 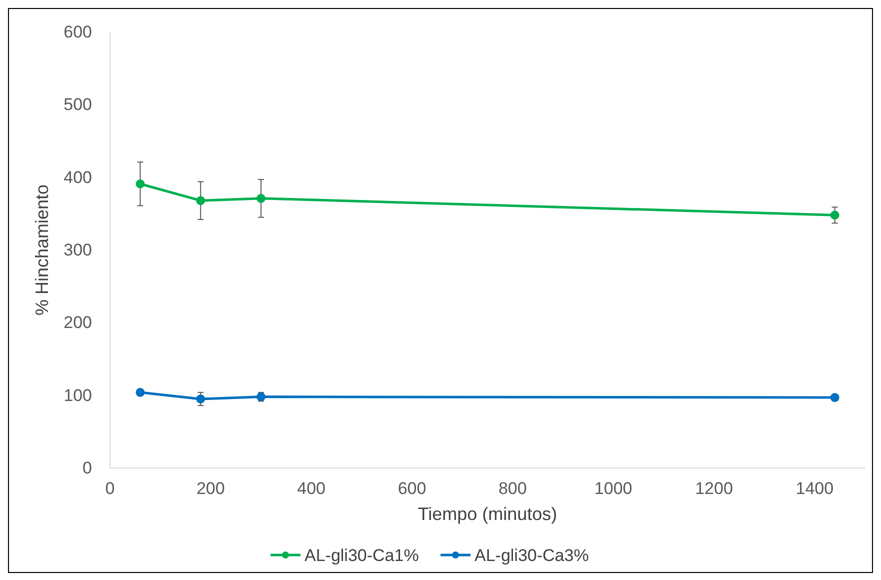 What do you see at coordinates (361, 555) in the screenshot?
I see `legend-label: AL-gli30-Ca1%` at bounding box center [361, 555].